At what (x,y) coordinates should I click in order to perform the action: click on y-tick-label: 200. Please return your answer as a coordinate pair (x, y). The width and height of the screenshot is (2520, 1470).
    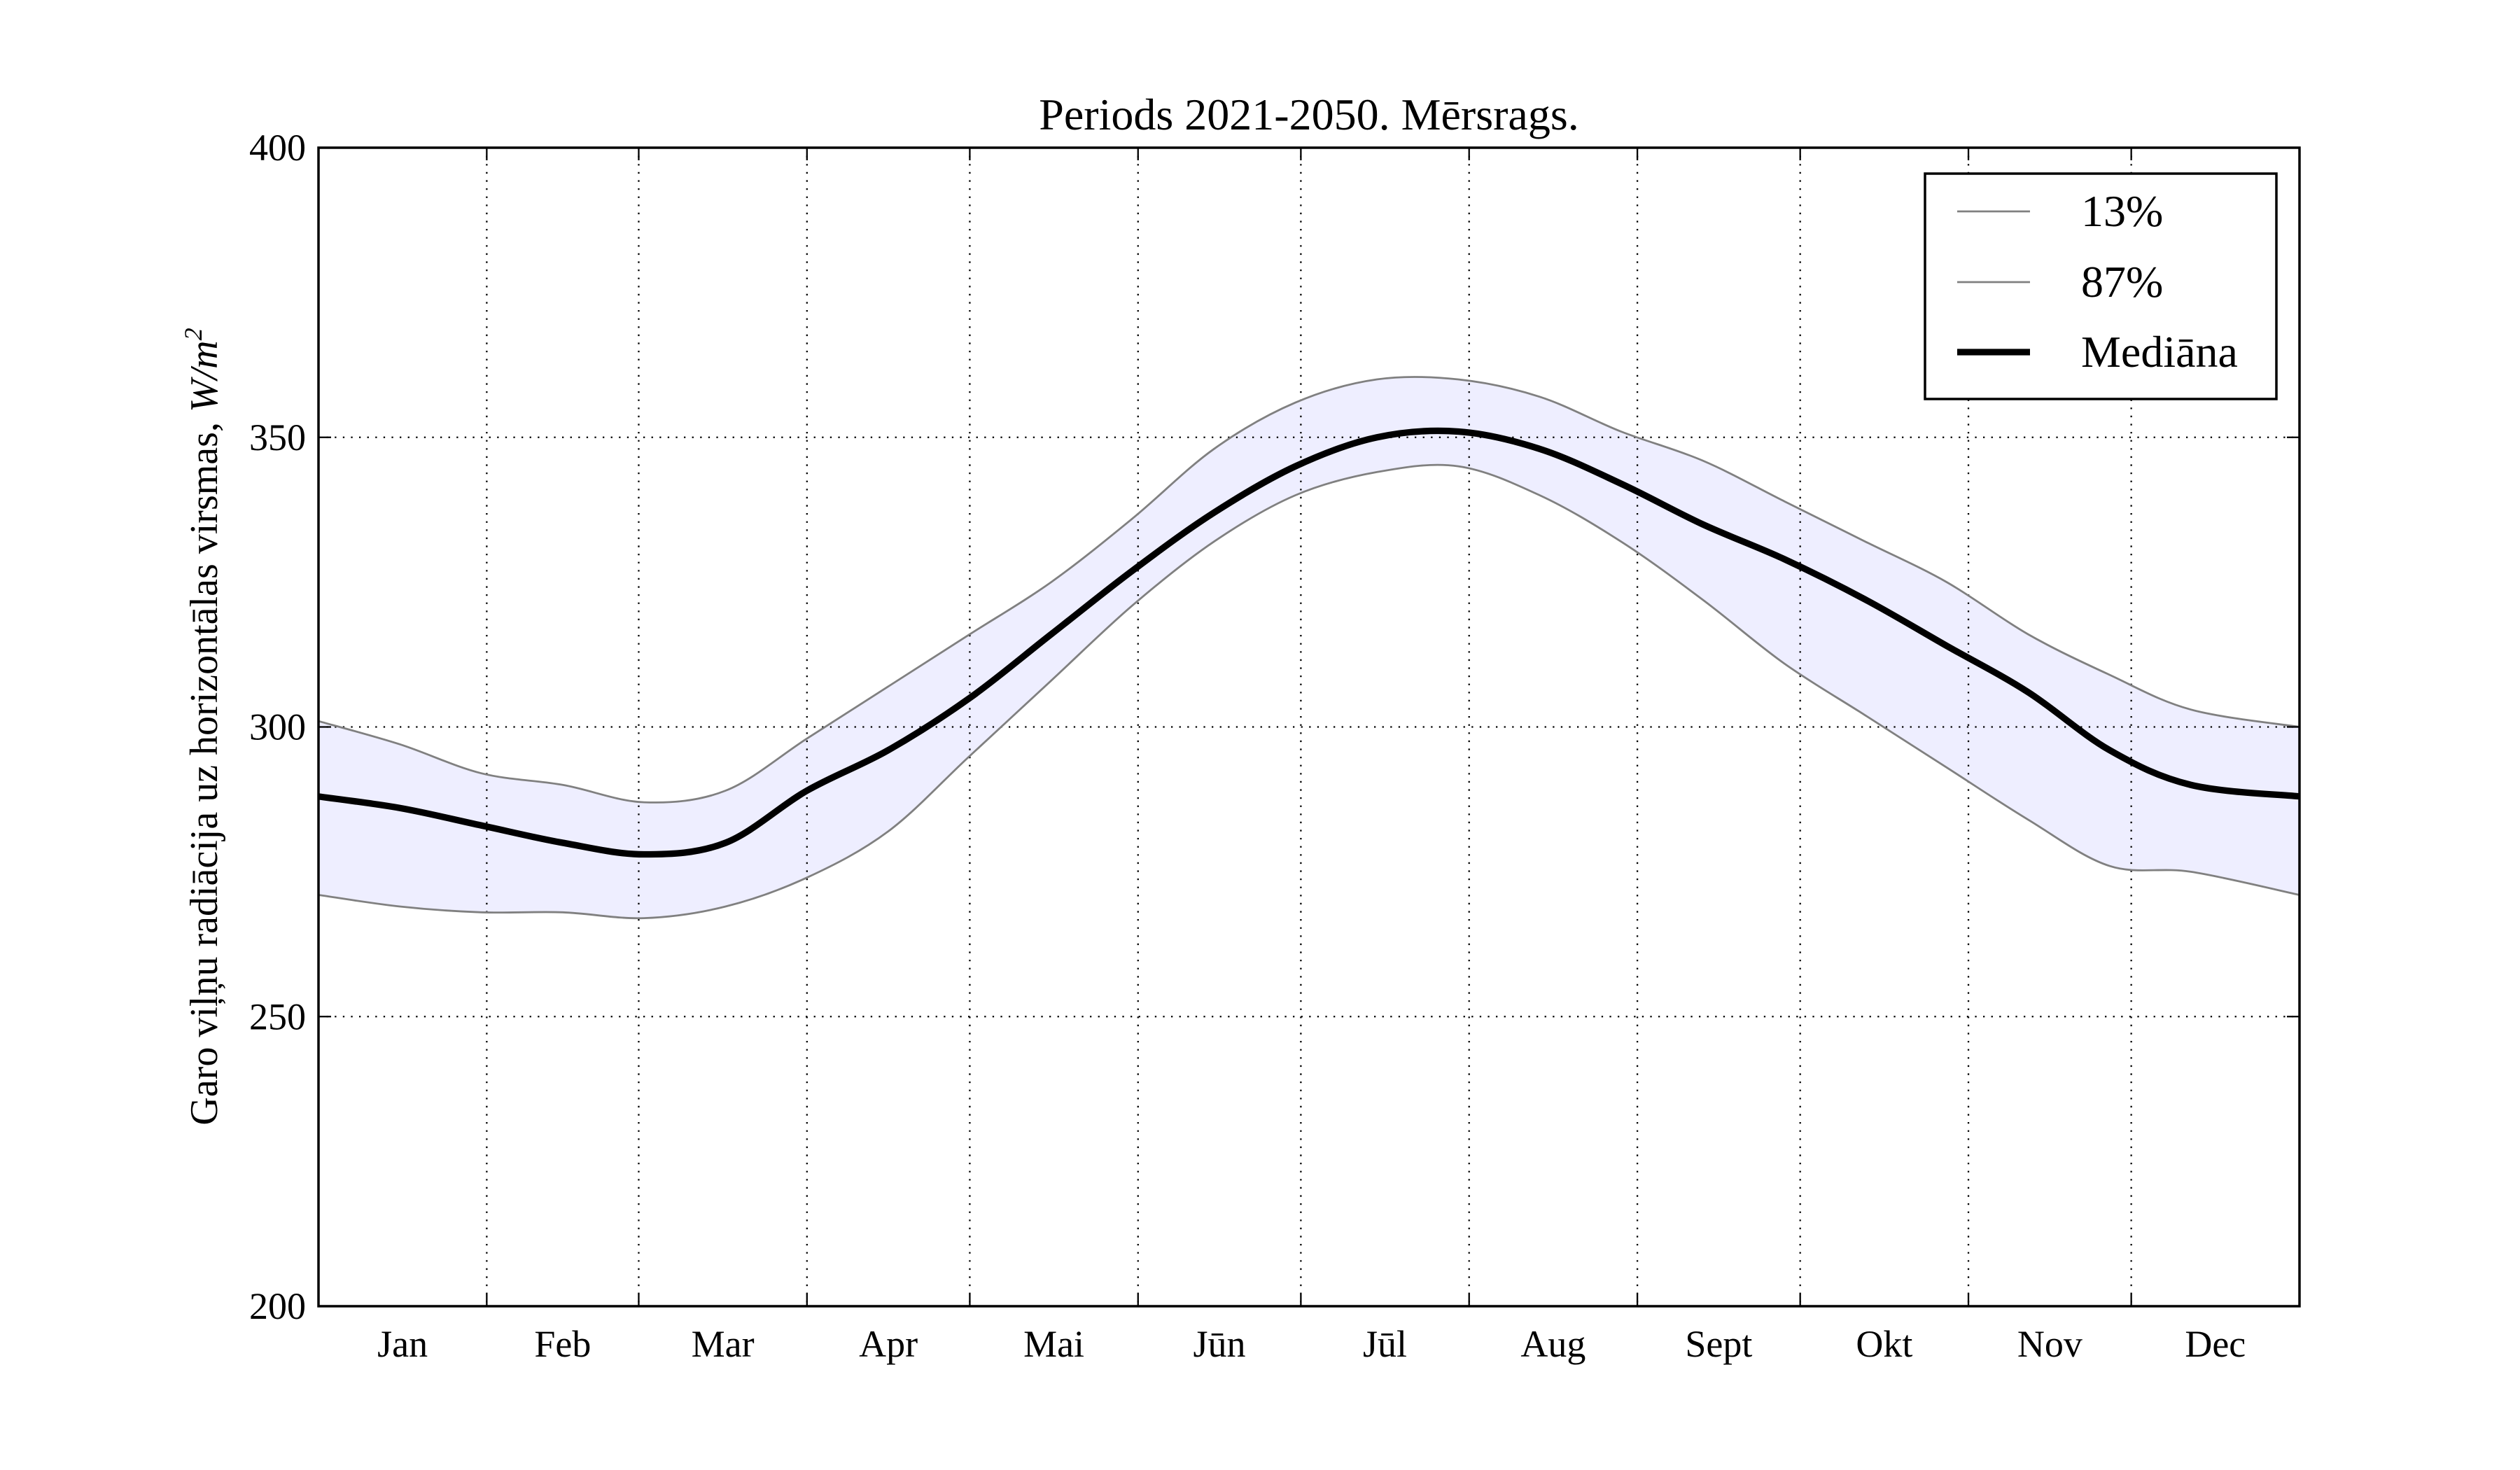
    Looking at the image, I should click on (277, 1306).